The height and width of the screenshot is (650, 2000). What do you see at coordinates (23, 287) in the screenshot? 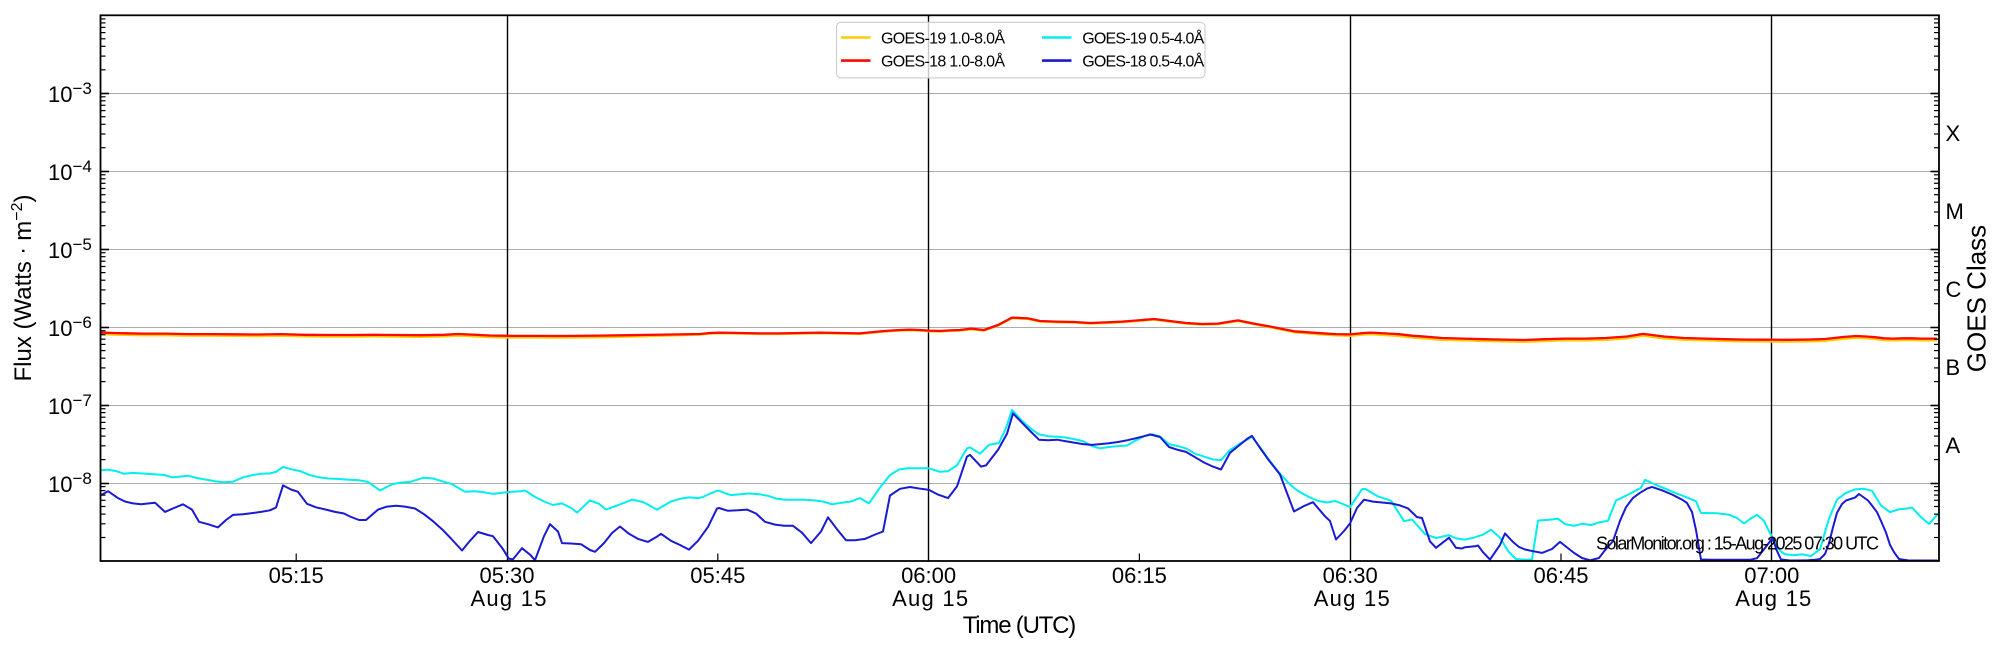
I see `svg-text: Flux (Watts ⋅ m−2)` at bounding box center [23, 287].